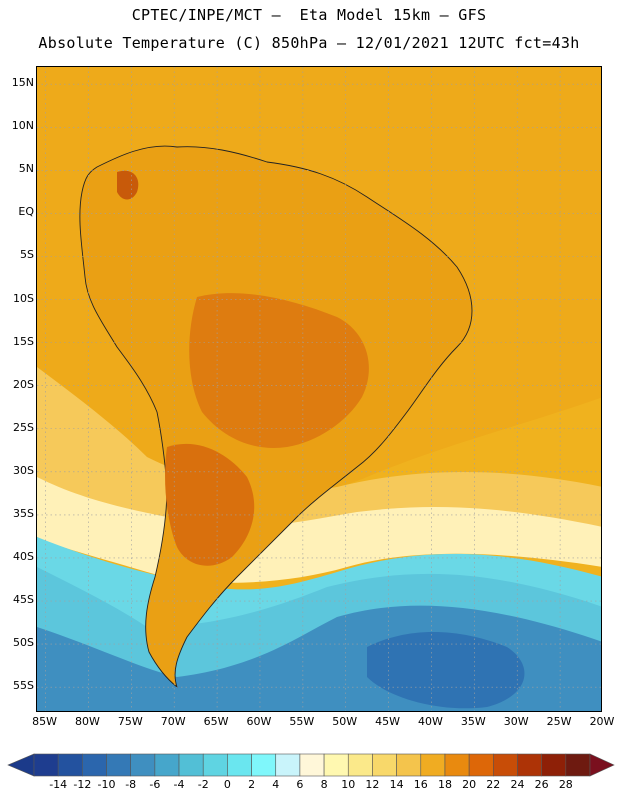 Image resolution: width=618 pixels, height=800 pixels. I want to click on longitude-label: 50W, so click(345, 721).